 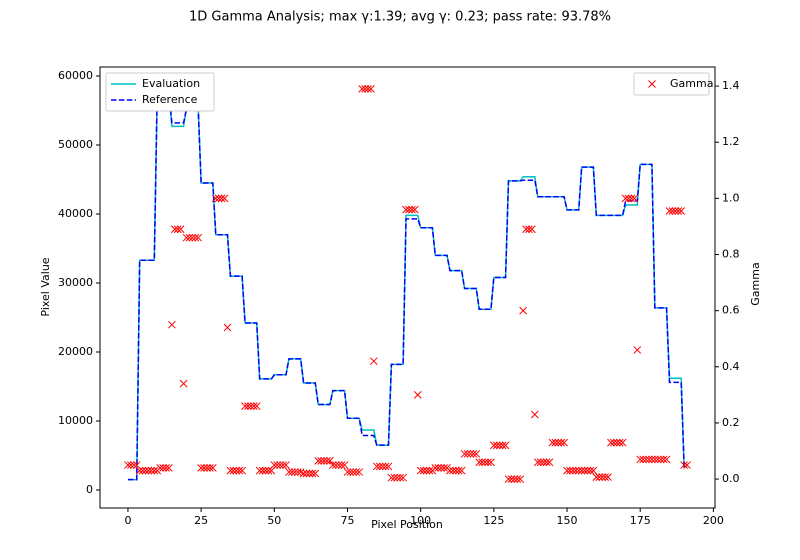 I want to click on x-tick-label: 100, so click(x=420, y=520).